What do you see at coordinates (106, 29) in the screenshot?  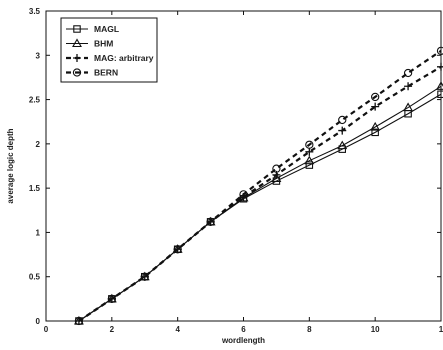 I see `legend-label: MAGL` at bounding box center [106, 29].